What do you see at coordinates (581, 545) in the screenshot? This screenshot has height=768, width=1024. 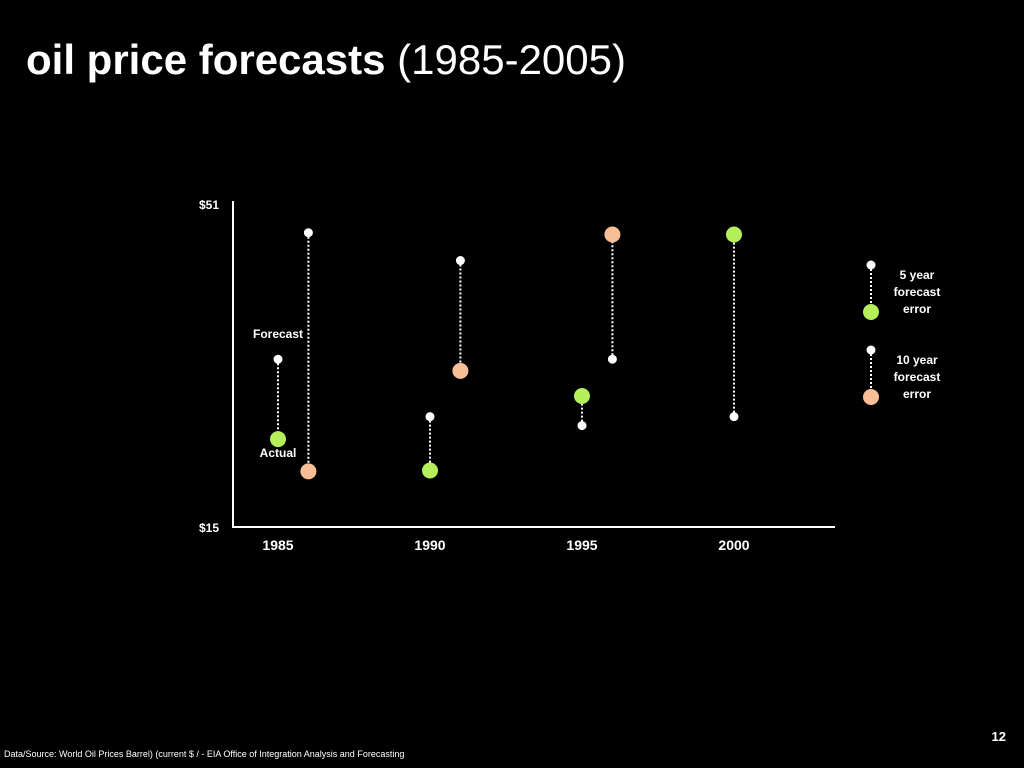 I see `x-tick-label-1995: 1995` at bounding box center [581, 545].